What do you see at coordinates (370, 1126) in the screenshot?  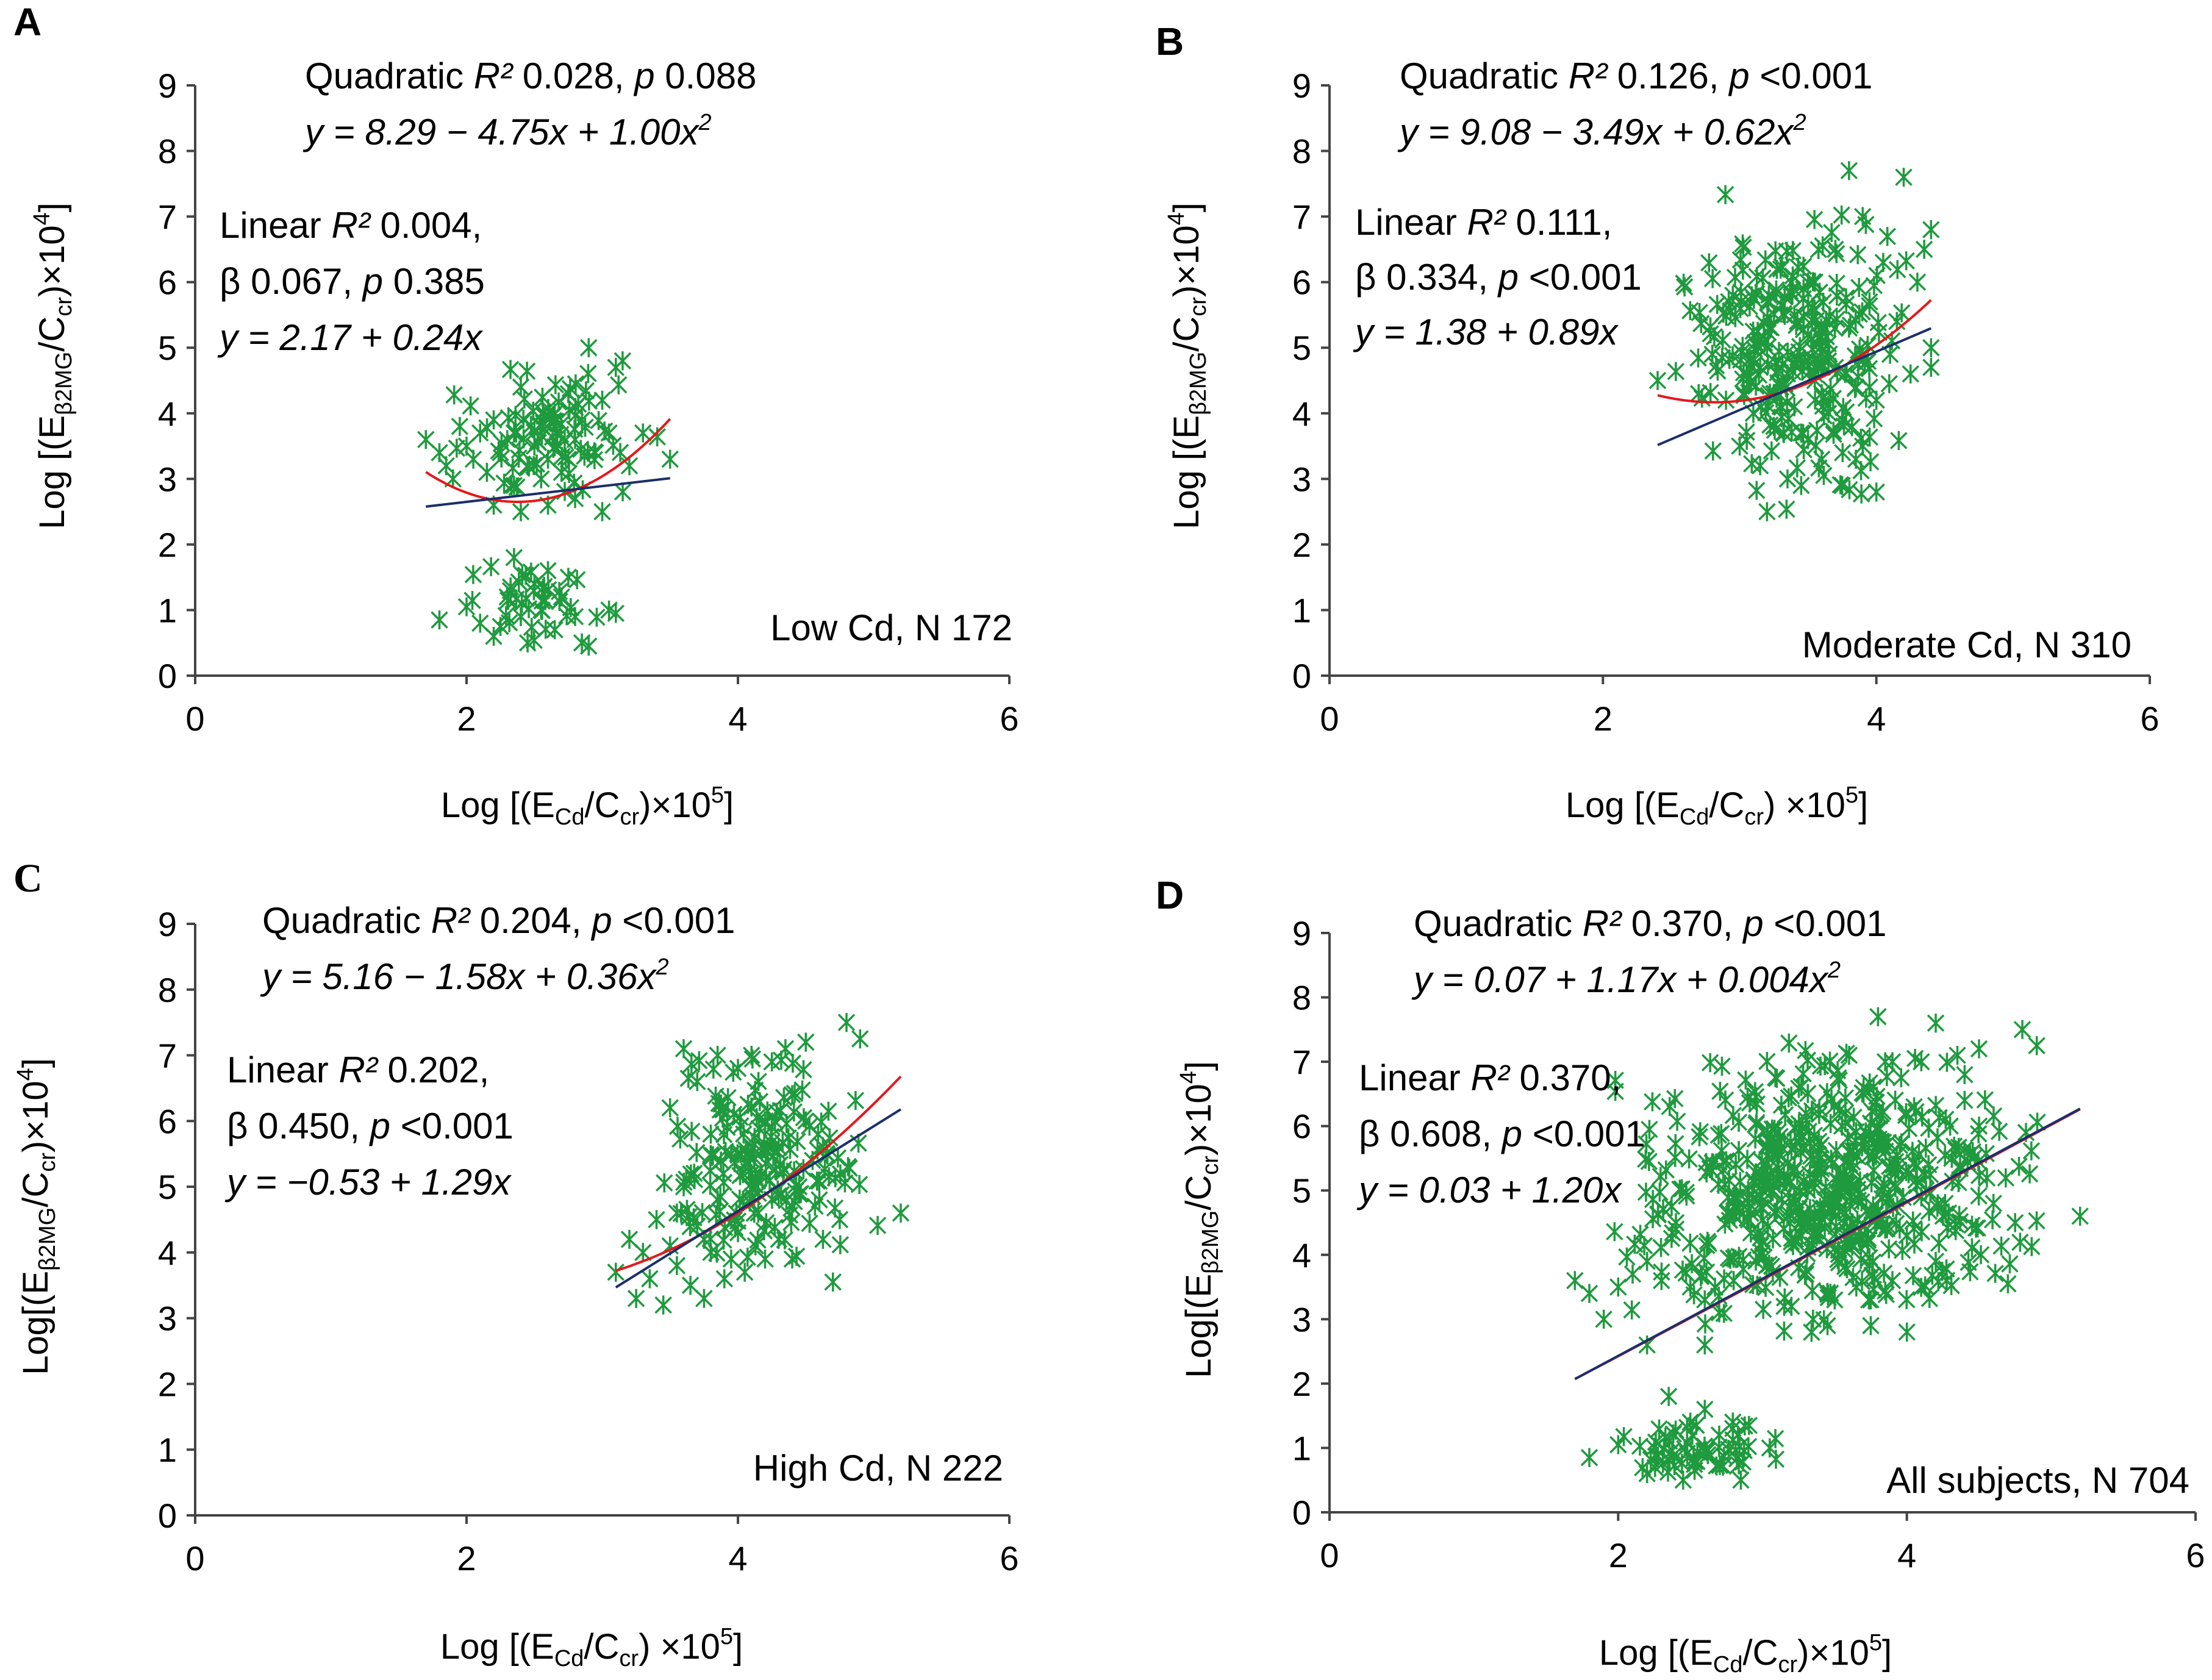 I see `linear-beta-c: β 0.450, p <0.001` at bounding box center [370, 1126].